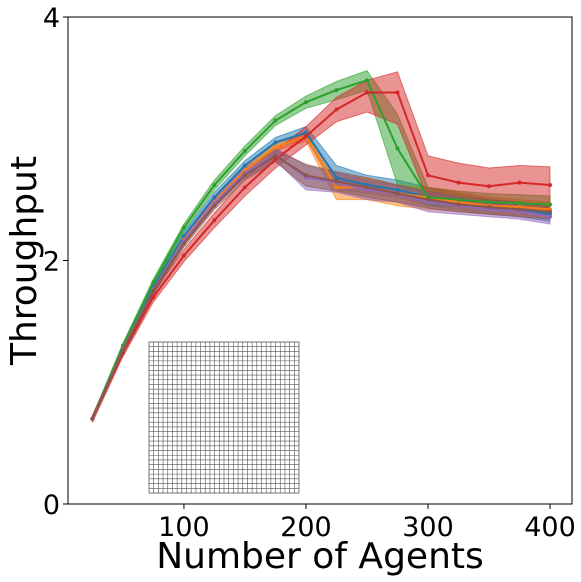 Image resolution: width=581 pixels, height=582 pixels. What do you see at coordinates (367, 523) in the screenshot?
I see `x-axis-ticks: 100 200 300 400` at bounding box center [367, 523].